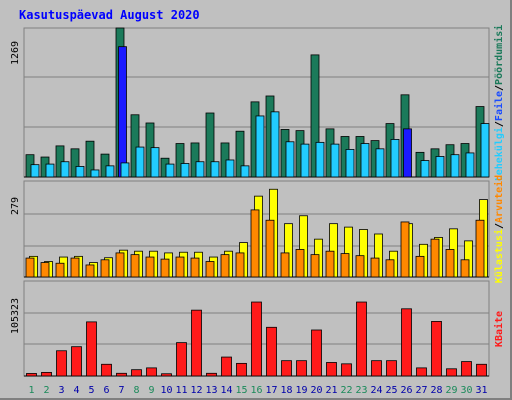 The image size is (512, 400). What do you see at coordinates (376, 390) in the screenshot?
I see `x-tick-label: 24` at bounding box center [376, 390].